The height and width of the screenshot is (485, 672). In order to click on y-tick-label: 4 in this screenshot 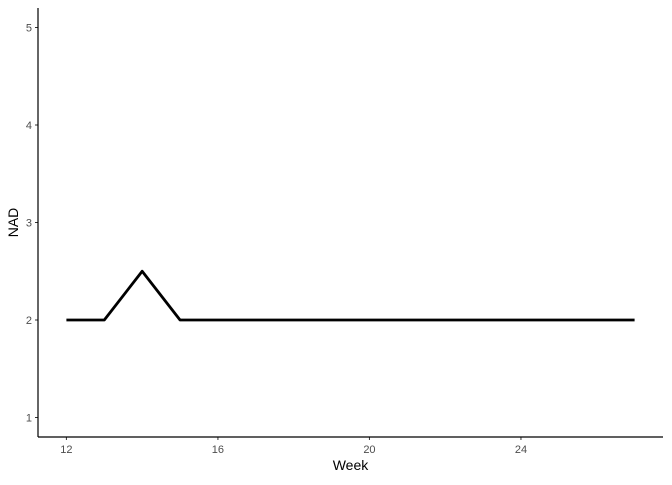, I will do `click(29, 126)`.